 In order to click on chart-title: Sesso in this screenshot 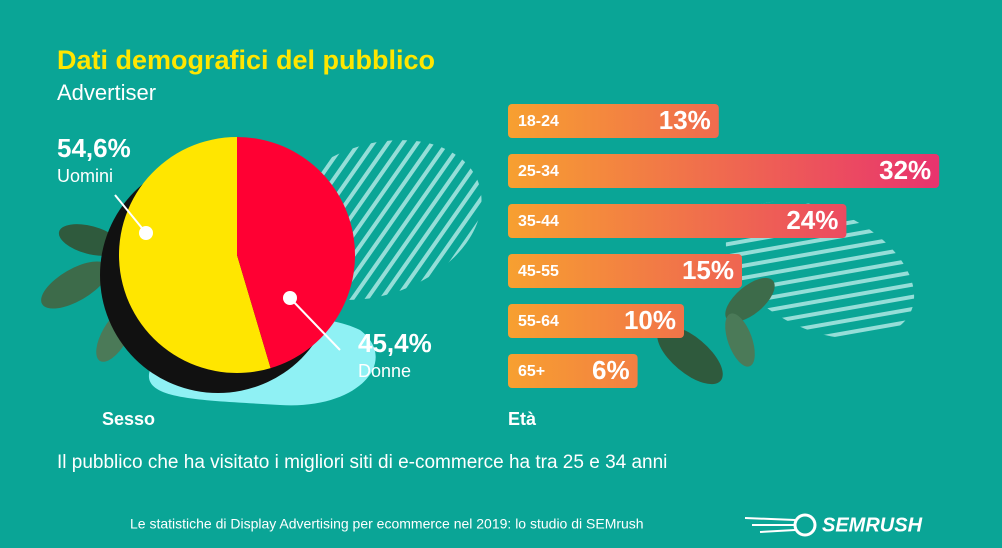, I will do `click(128, 419)`.